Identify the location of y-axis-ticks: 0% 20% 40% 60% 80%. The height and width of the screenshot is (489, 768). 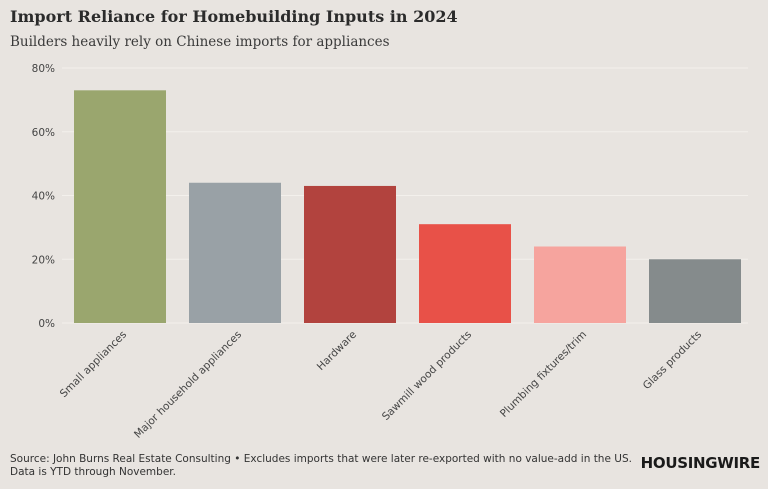
(43, 196).